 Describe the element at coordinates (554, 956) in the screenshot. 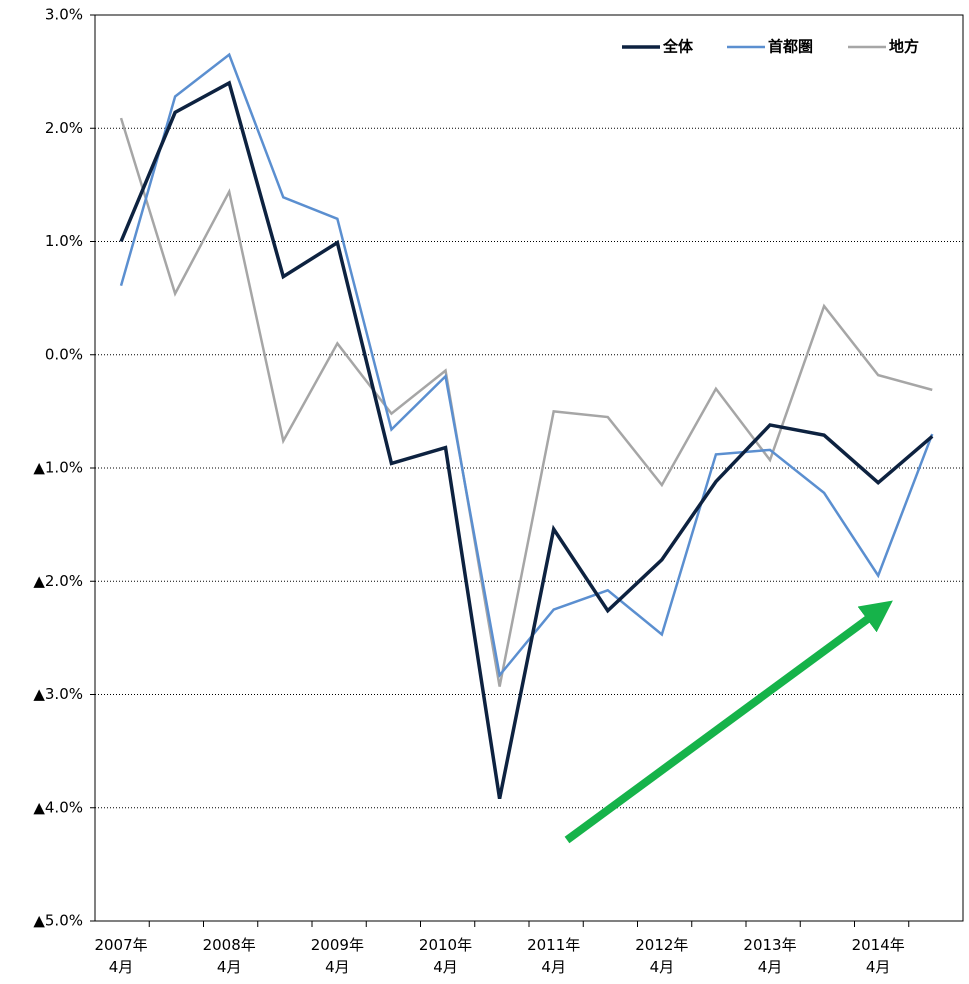

I see `x-tick-label: 2011年 4月` at that location.